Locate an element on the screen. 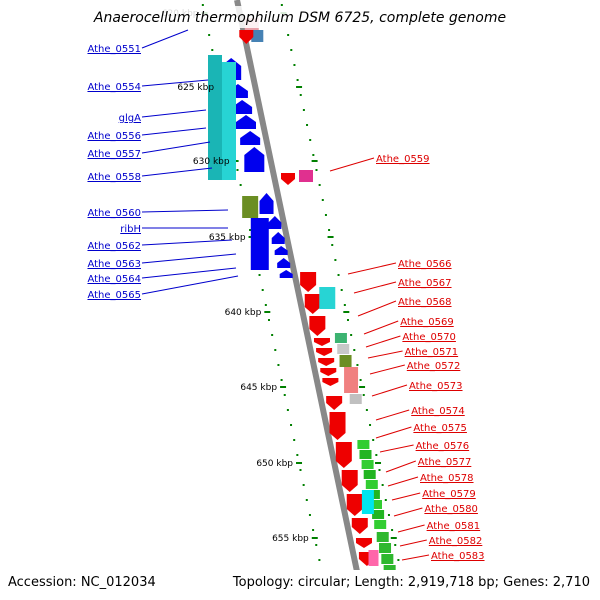 This screenshot has width=600, height=600. forward-gene-block is located at coordinates (259, 244).